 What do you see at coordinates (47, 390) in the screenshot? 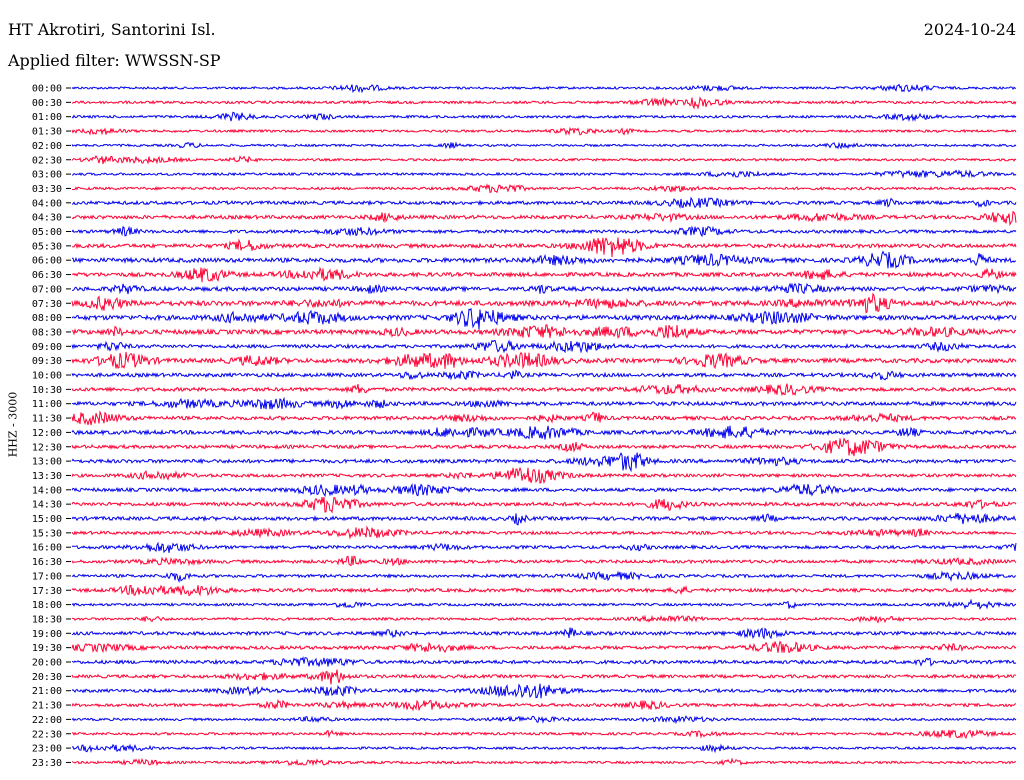
I see `time-tick-label: 10:30` at bounding box center [47, 390].